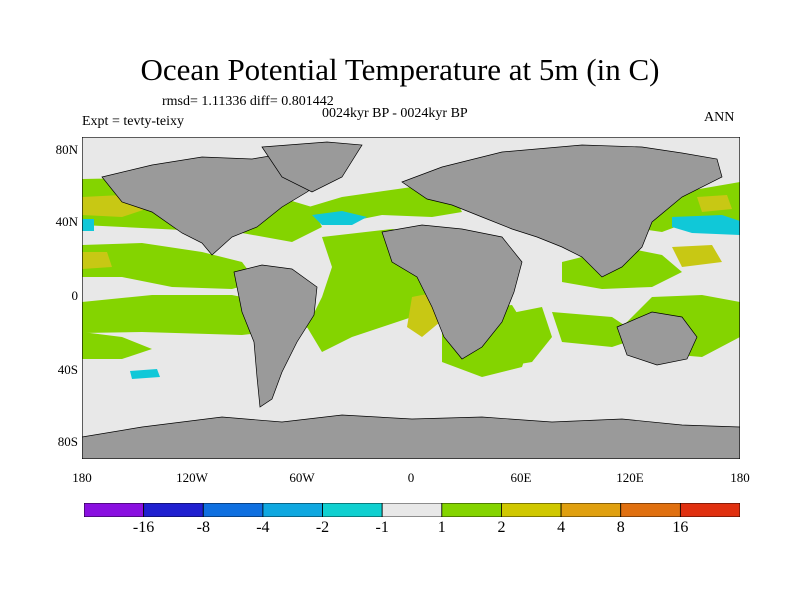 The image size is (800, 600). I want to click on lon-label-180w: 180, so click(82, 477).